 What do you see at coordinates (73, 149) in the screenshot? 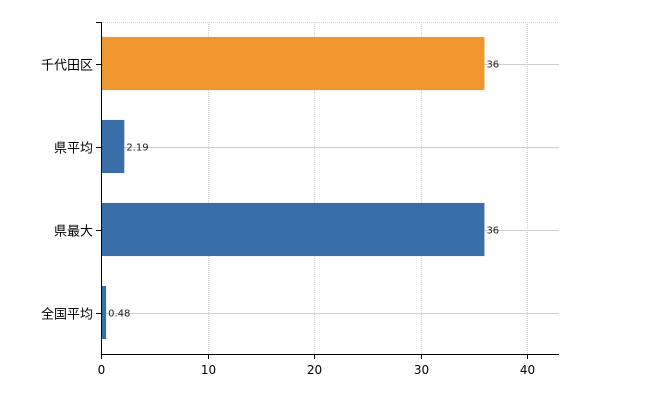
I see `category-label: 県平均` at bounding box center [73, 149].